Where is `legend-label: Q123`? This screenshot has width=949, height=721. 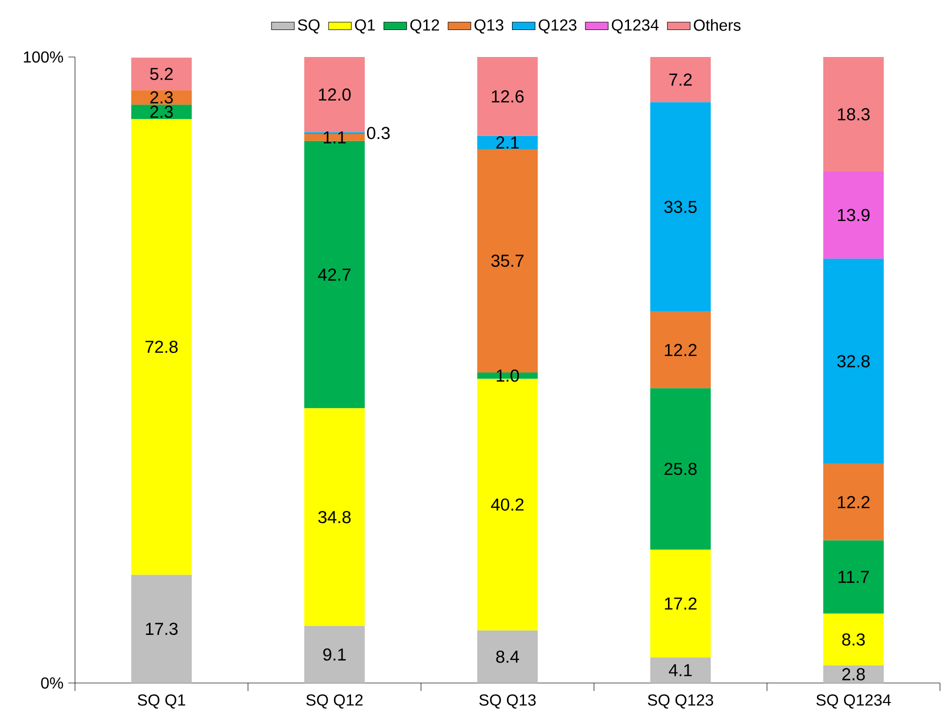
legend-label: Q123 is located at coordinates (557, 26).